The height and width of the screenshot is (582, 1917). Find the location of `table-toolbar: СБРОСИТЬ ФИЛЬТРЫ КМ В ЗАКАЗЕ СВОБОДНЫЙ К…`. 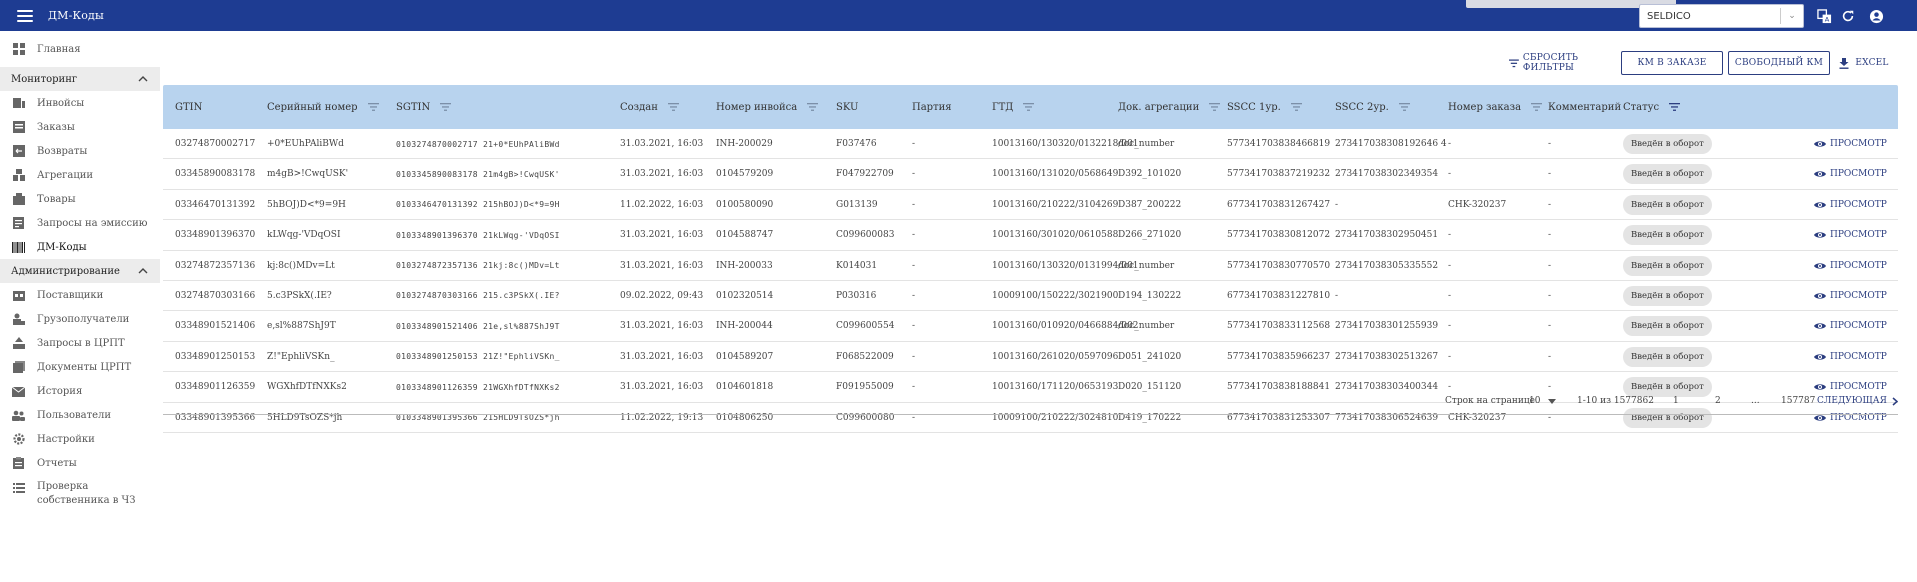

table-toolbar: СБРОСИТЬ ФИЛЬТРЫ КМ В ЗАКАЗЕ СВОБОДНЫЙ К… is located at coordinates (1030, 63).